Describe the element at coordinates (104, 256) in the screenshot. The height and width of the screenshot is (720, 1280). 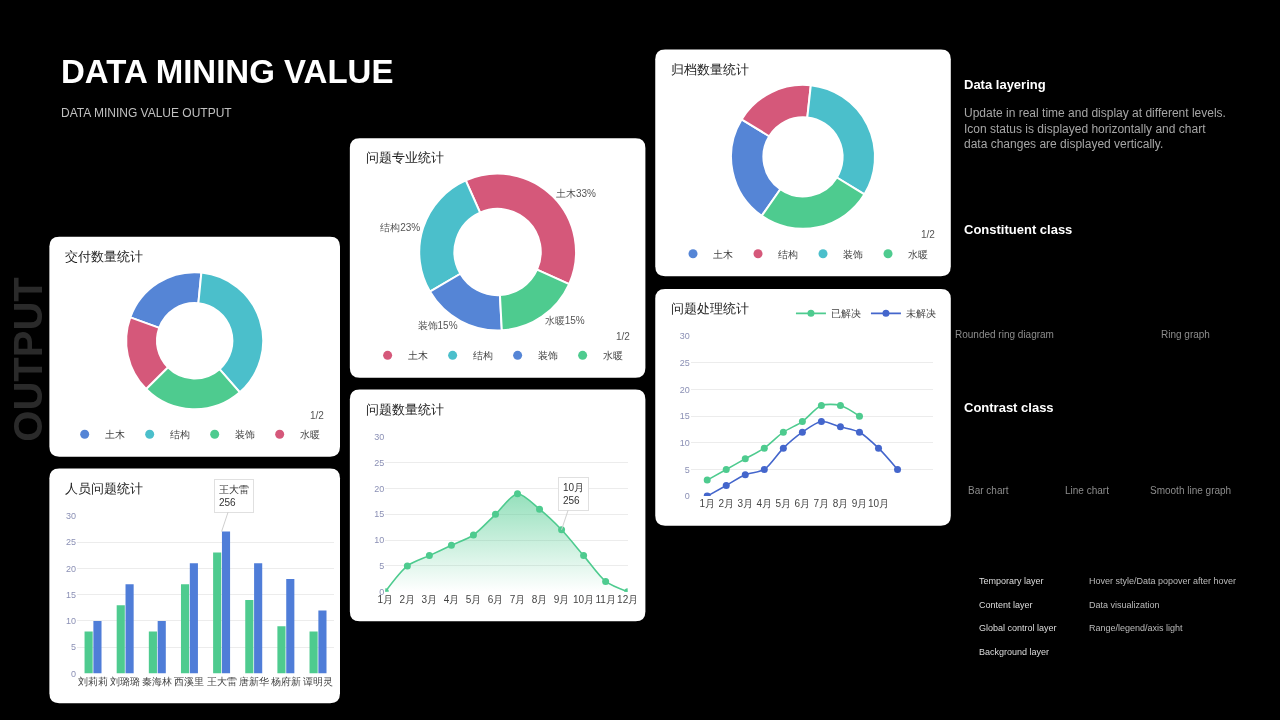
I see `chart-title: 交付数量统计` at that location.